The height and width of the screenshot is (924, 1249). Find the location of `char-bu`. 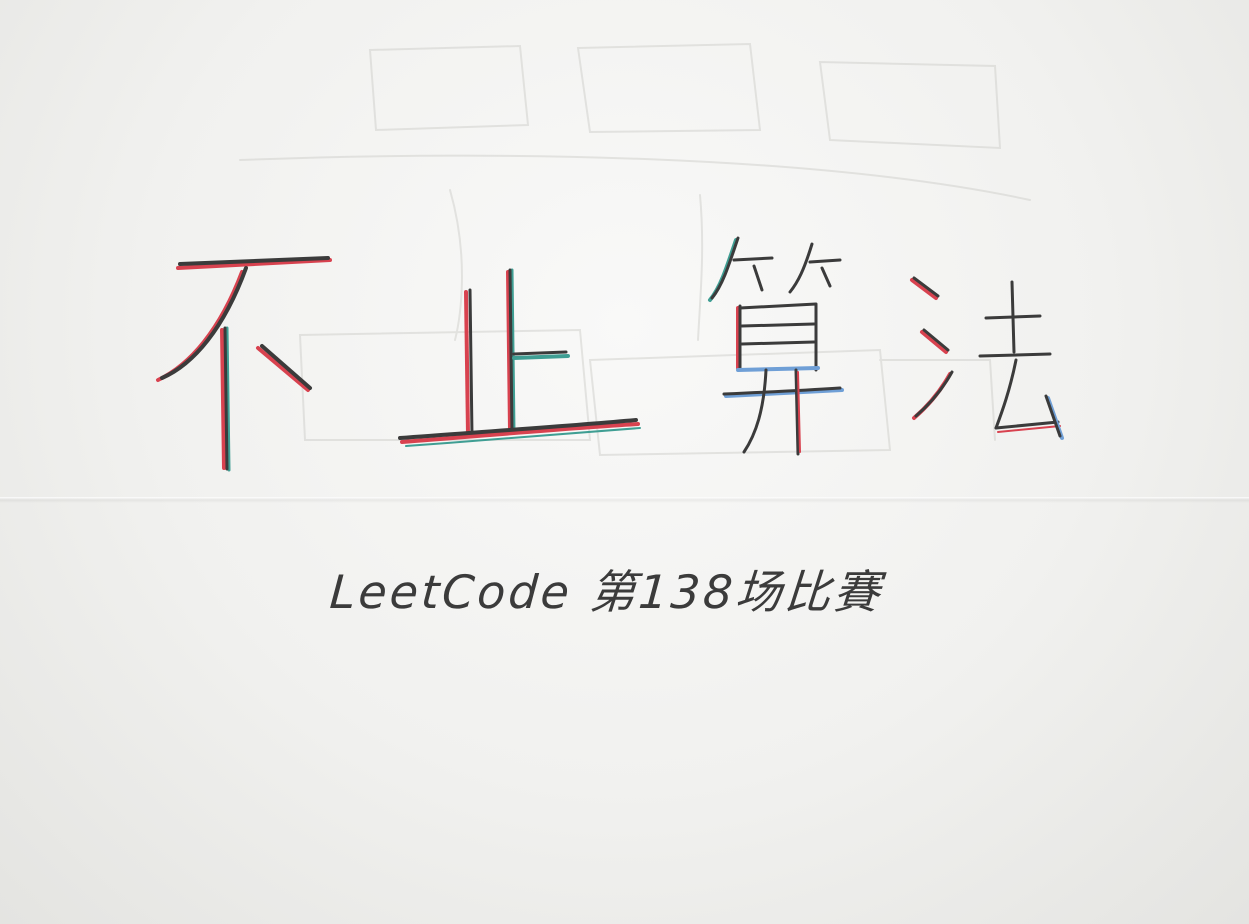

char-bu is located at coordinates (244, 364).